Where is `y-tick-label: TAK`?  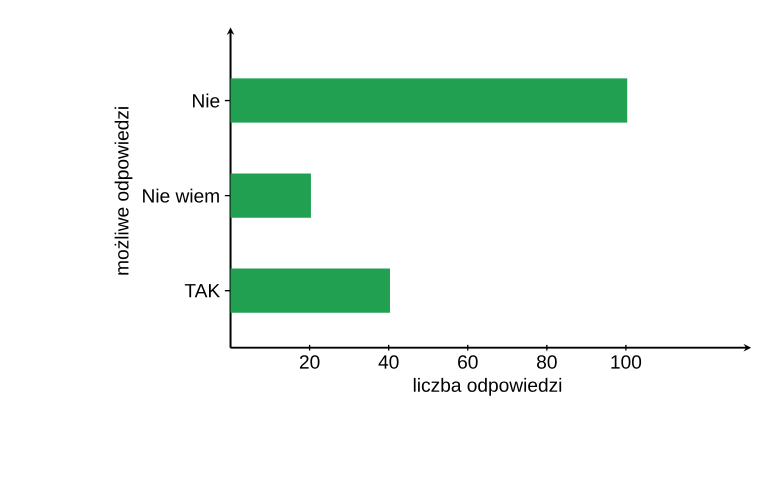
y-tick-label: TAK is located at coordinates (202, 291).